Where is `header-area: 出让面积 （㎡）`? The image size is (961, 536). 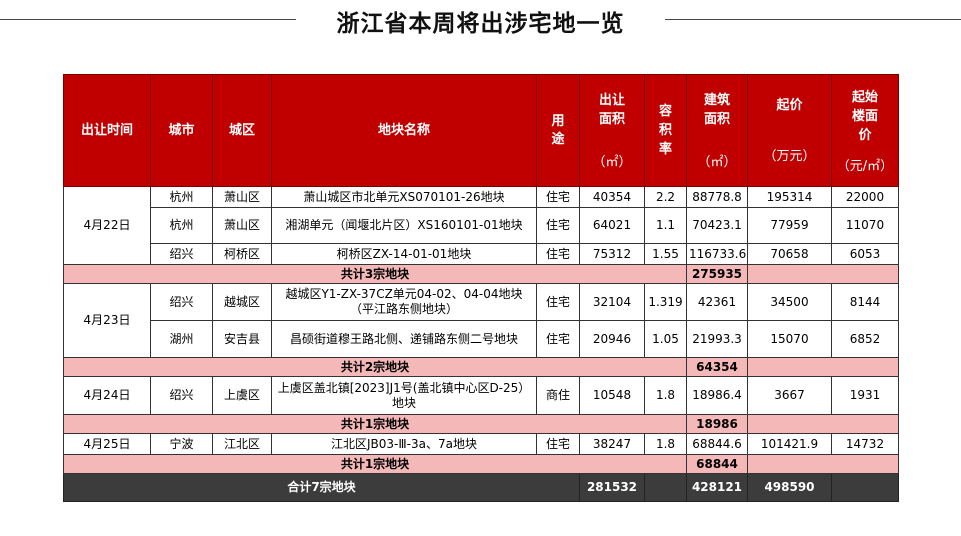 header-area: 出让面积 （㎡） is located at coordinates (612, 130).